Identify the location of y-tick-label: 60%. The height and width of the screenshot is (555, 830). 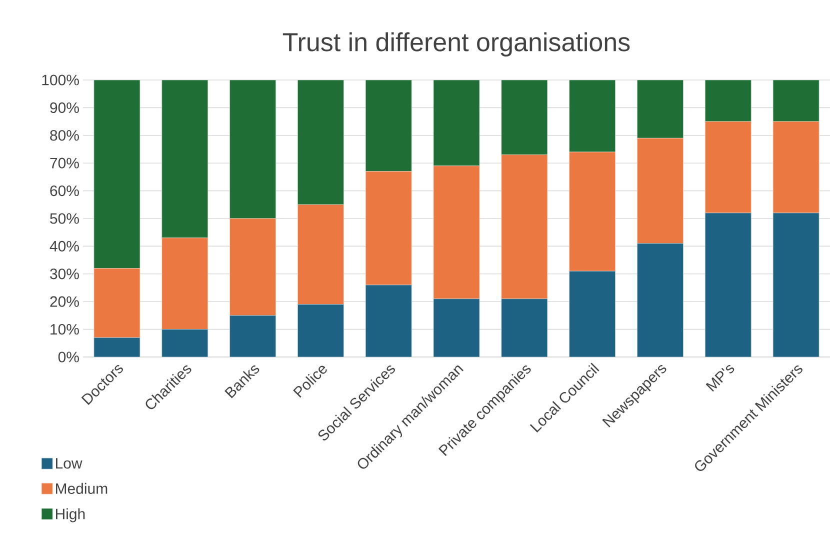
(64, 190).